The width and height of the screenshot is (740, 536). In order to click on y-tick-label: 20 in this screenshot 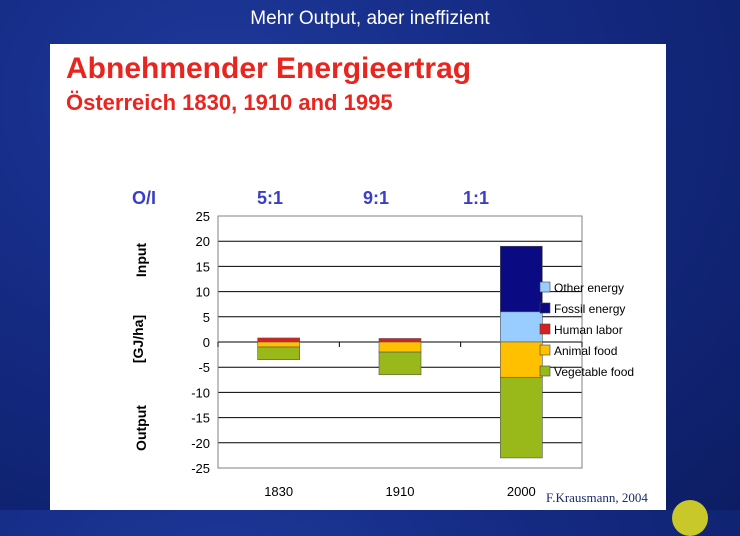, I will do `click(203, 241)`.